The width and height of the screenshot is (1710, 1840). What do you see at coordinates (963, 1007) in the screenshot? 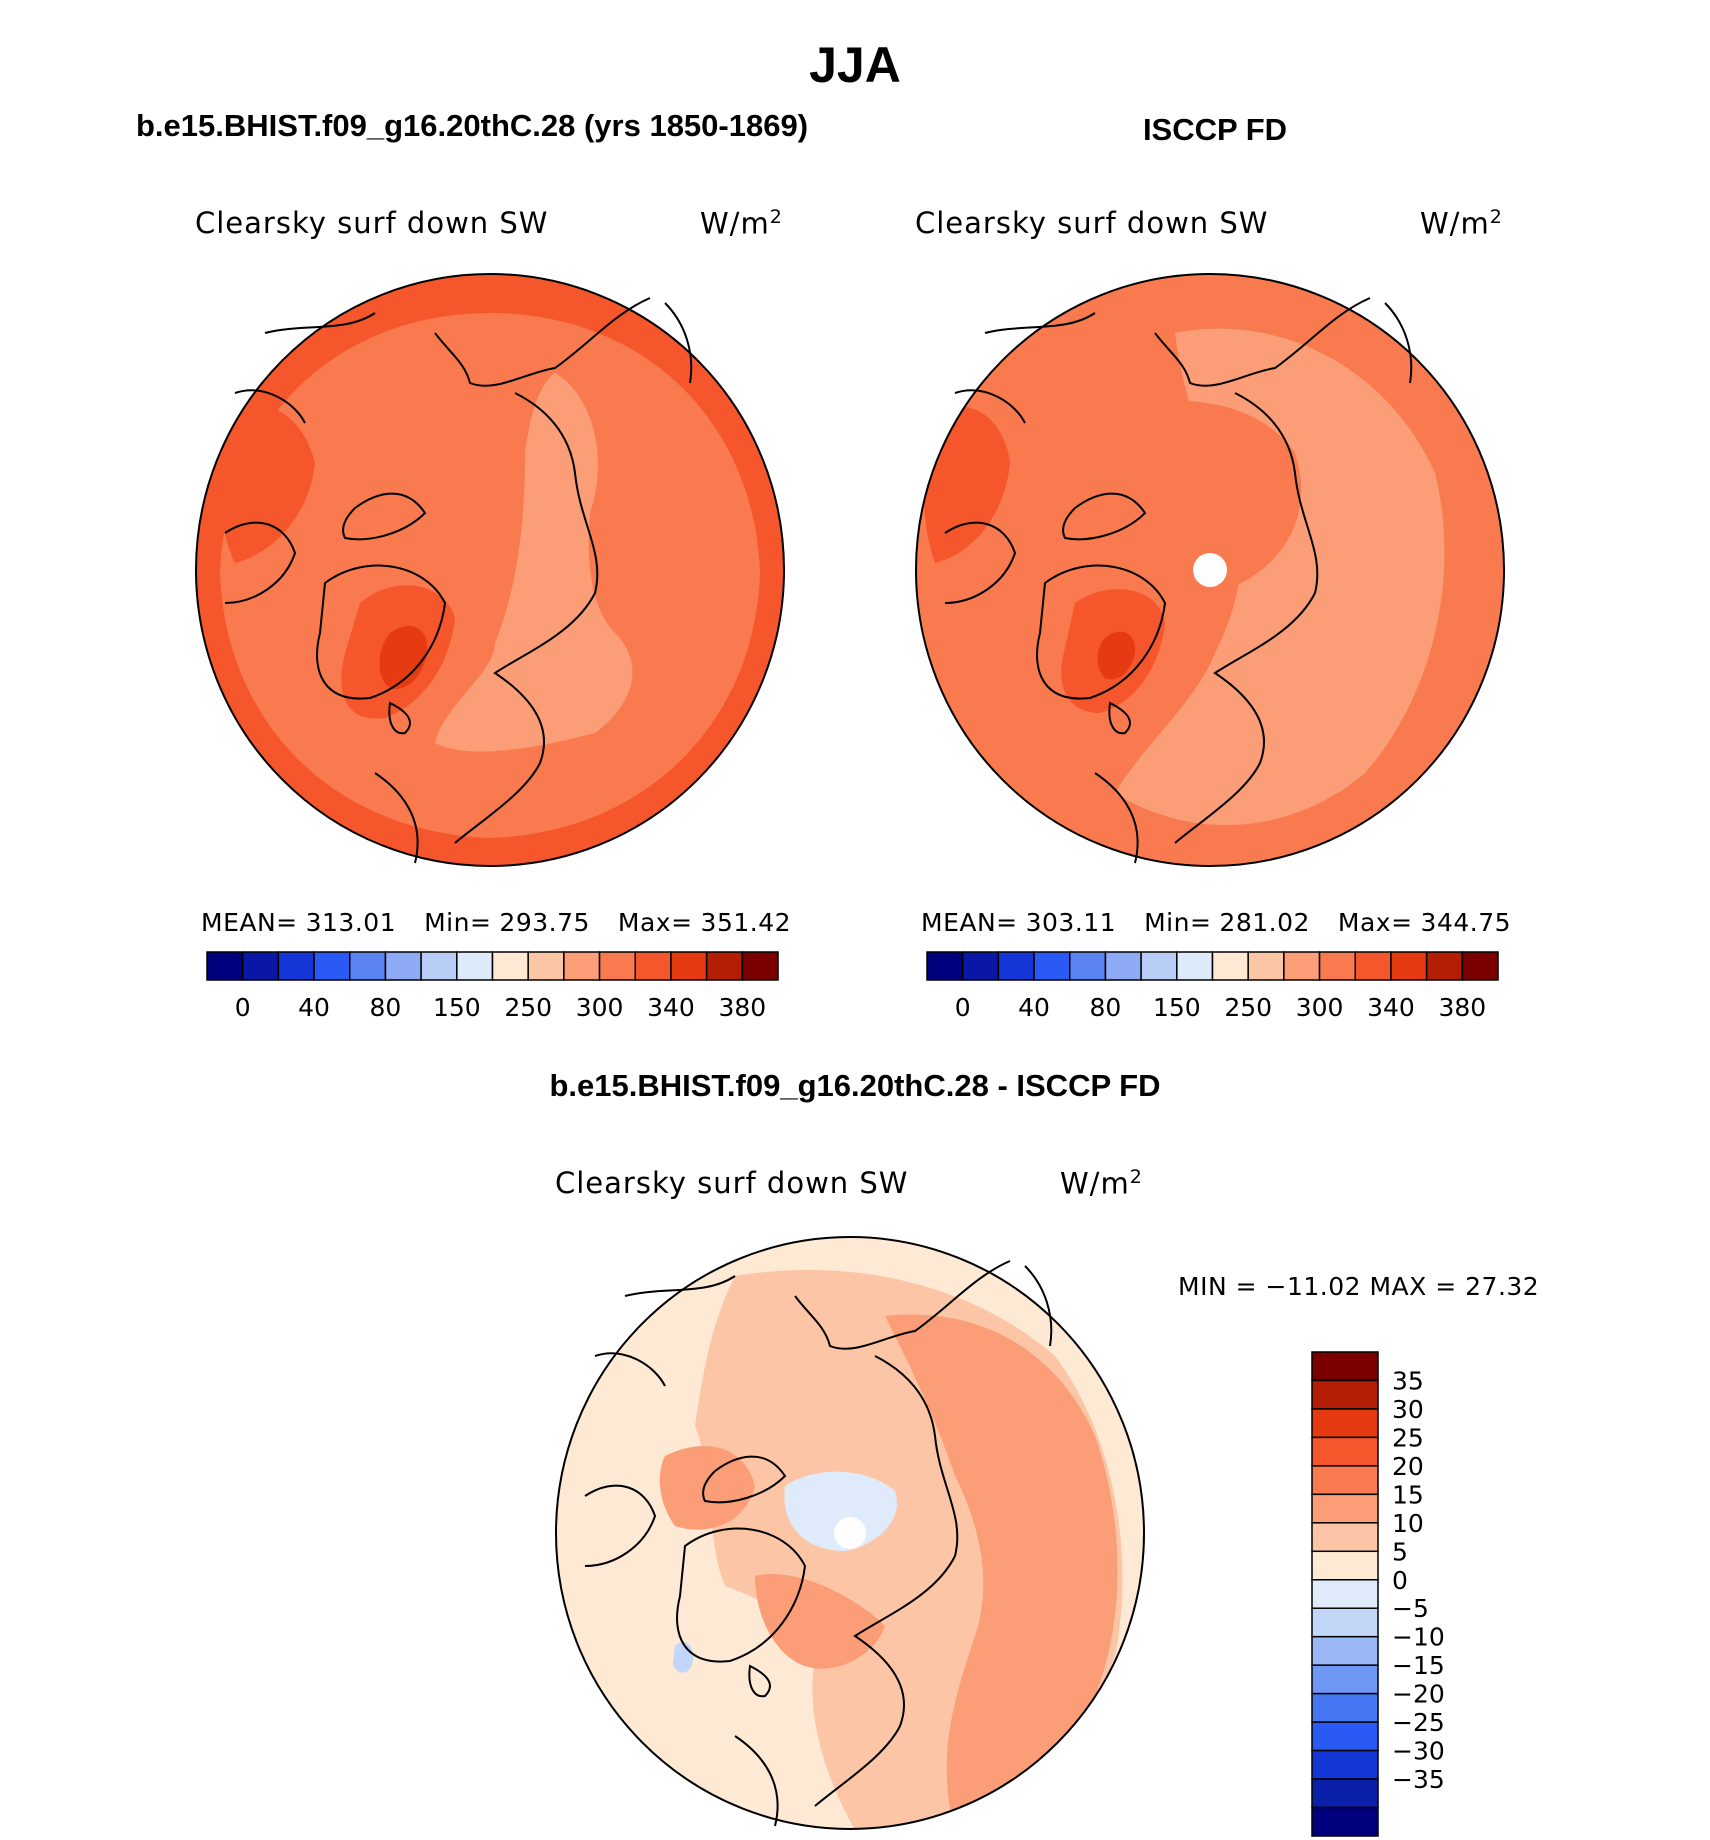
I see `obs-colorbar-tick: 0` at bounding box center [963, 1007].